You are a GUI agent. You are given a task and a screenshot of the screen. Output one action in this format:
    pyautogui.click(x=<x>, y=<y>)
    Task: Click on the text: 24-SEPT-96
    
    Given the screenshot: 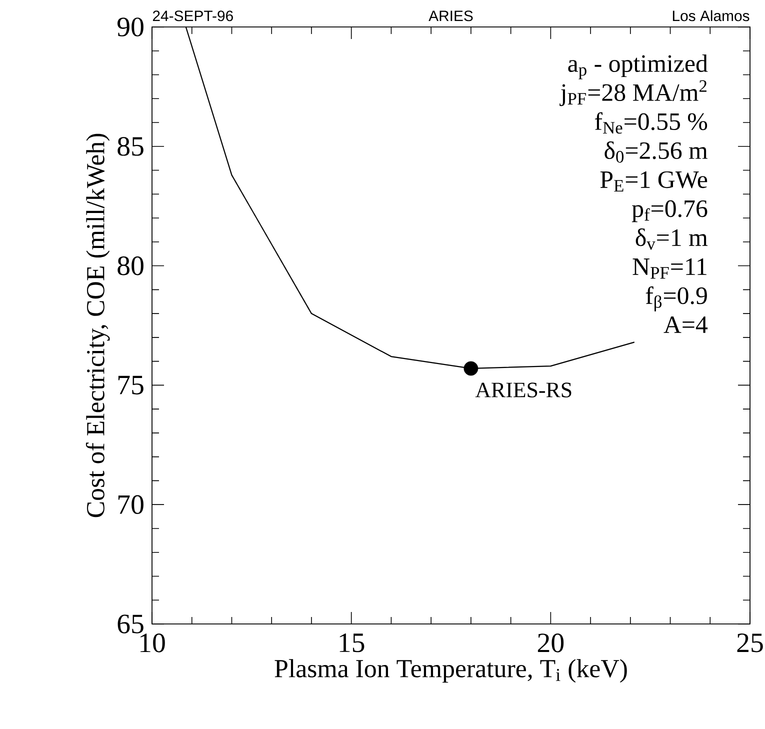 What is the action you would take?
    pyautogui.click(x=192, y=16)
    